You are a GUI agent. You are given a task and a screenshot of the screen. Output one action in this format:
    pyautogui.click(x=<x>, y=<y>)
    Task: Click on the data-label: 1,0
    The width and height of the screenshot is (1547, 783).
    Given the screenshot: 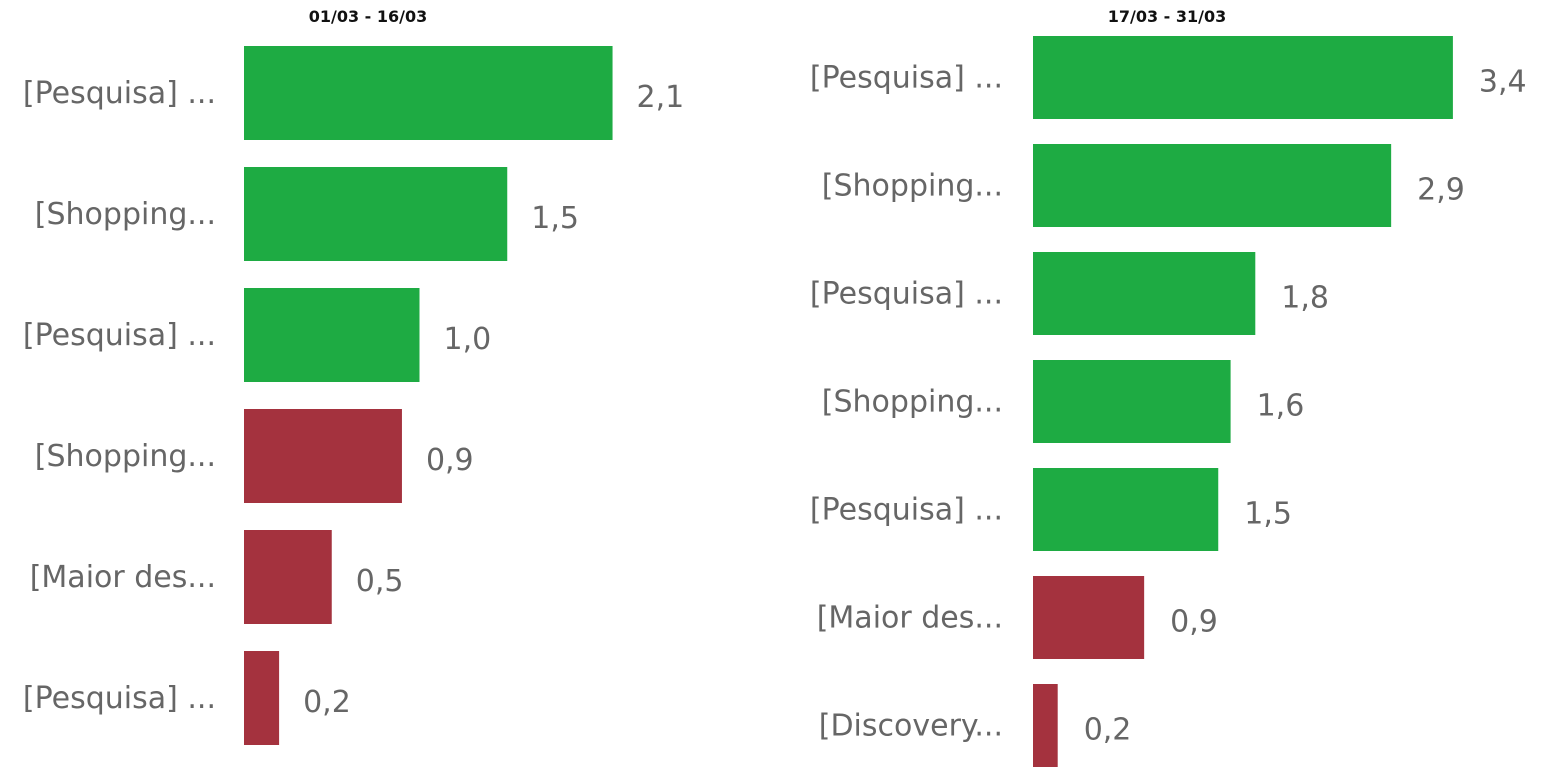 What is the action you would take?
    pyautogui.click(x=468, y=339)
    